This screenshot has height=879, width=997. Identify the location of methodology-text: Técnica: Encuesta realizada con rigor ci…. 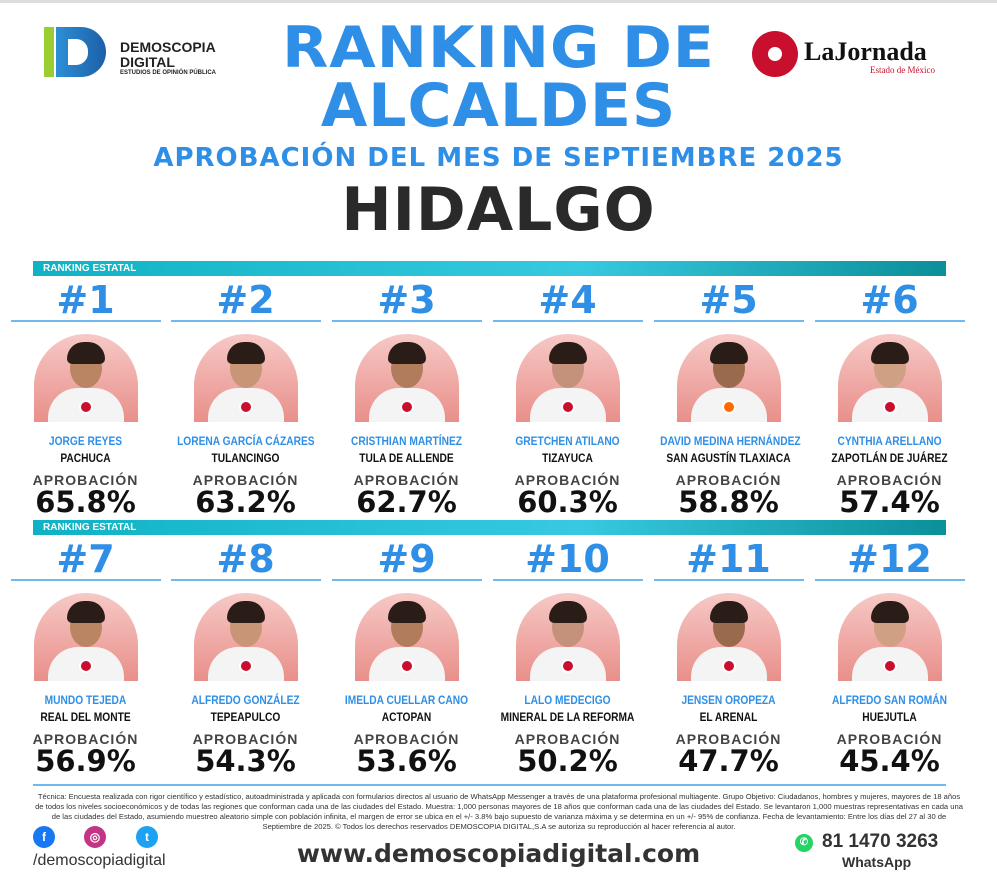
(499, 811).